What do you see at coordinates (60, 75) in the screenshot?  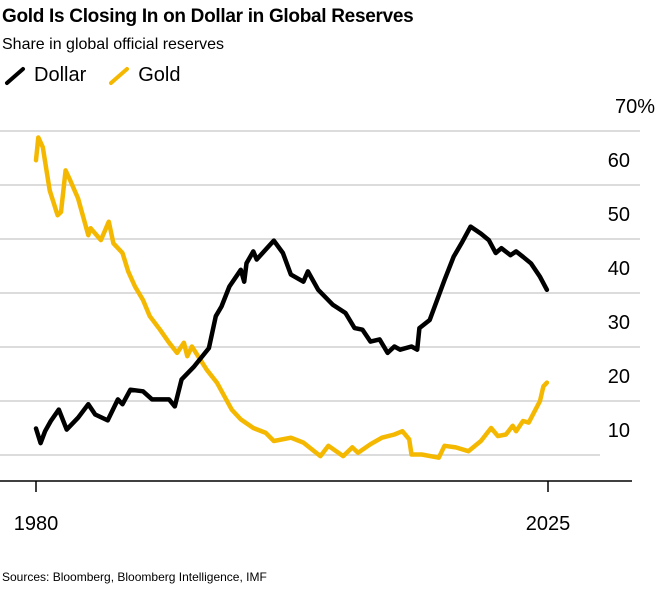 I see `legend-label-dollar: Dollar` at bounding box center [60, 75].